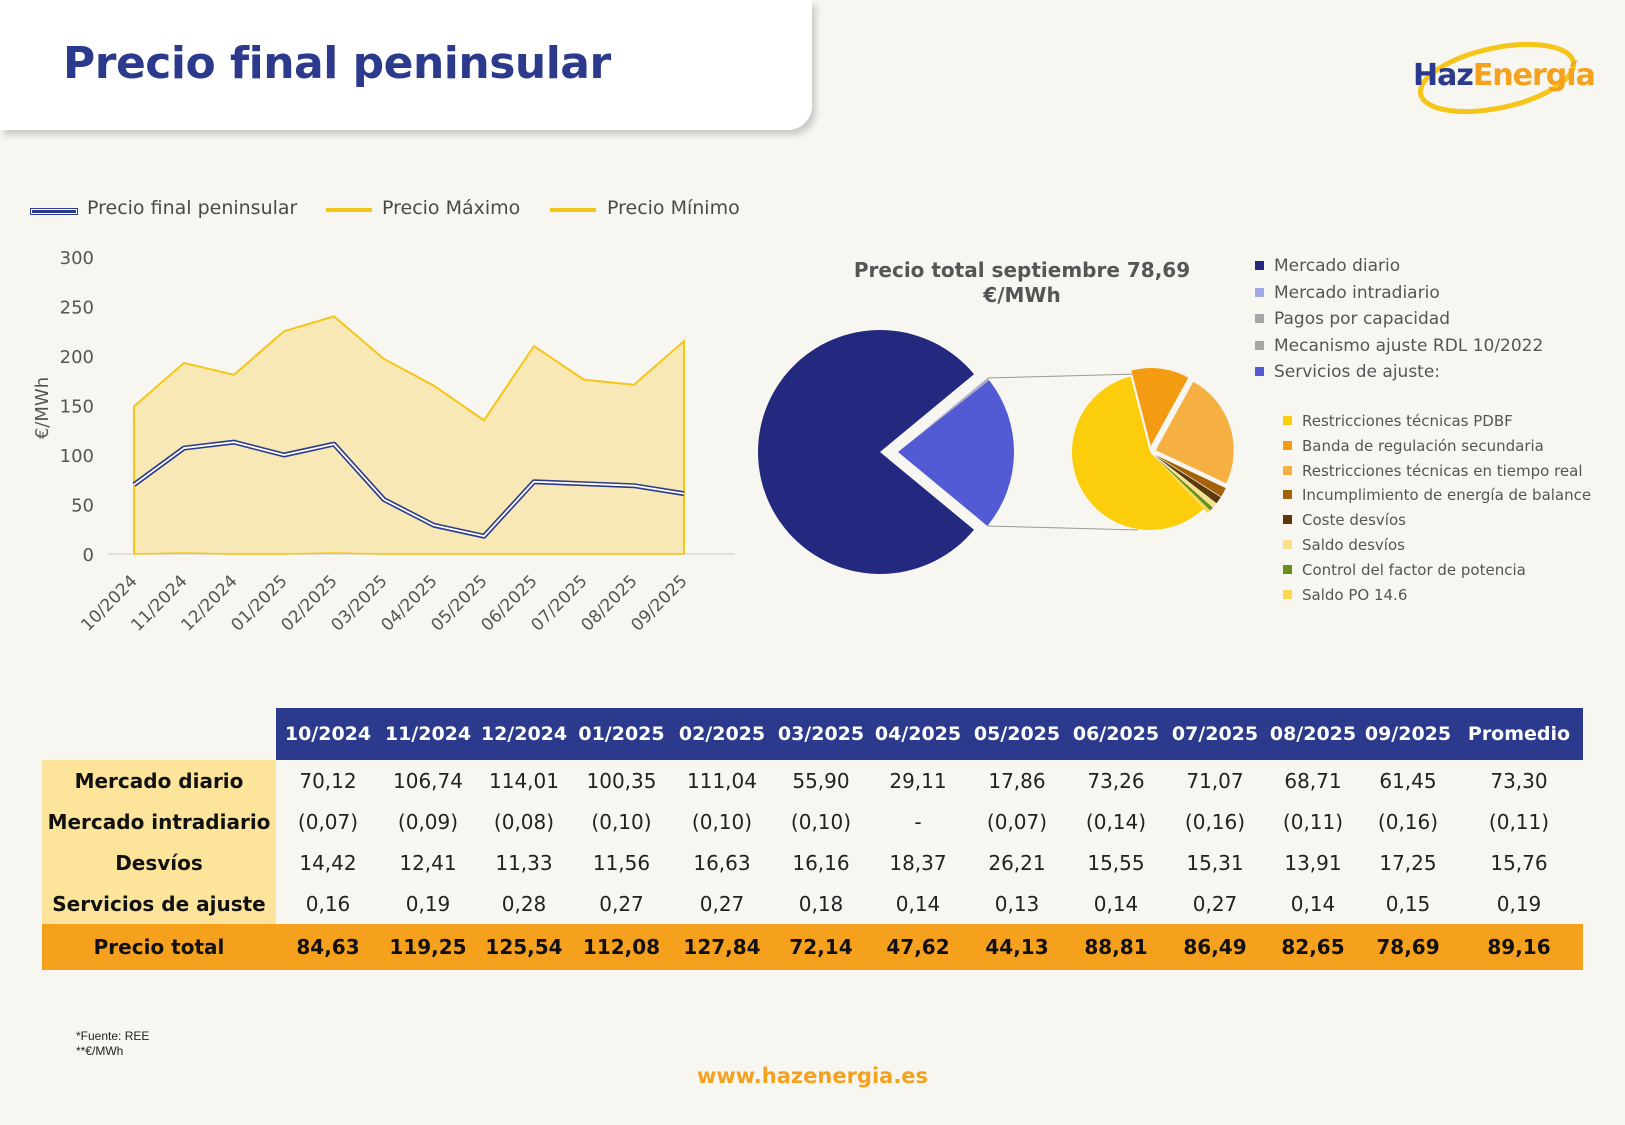  I want to click on table-cell: 84,63, so click(328, 947).